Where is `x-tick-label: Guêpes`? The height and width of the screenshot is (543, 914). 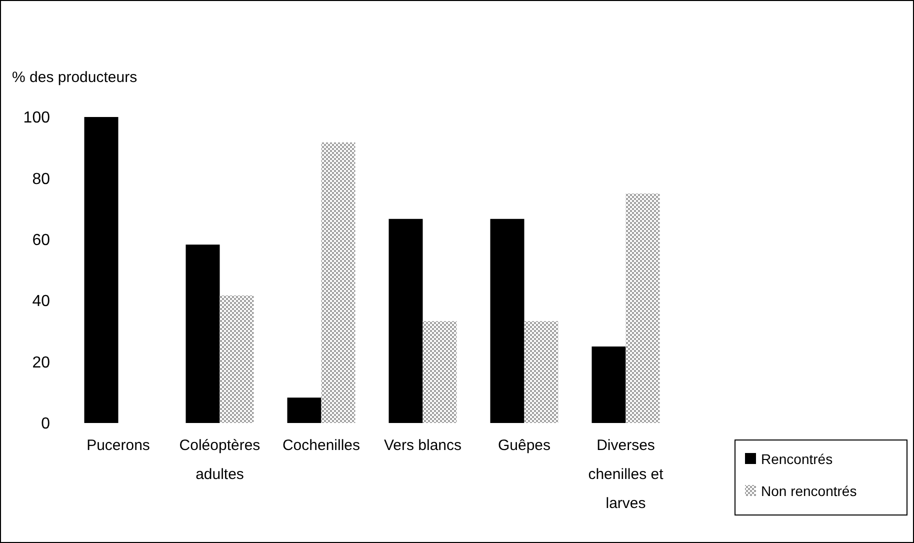 x-tick-label: Guêpes is located at coordinates (524, 445).